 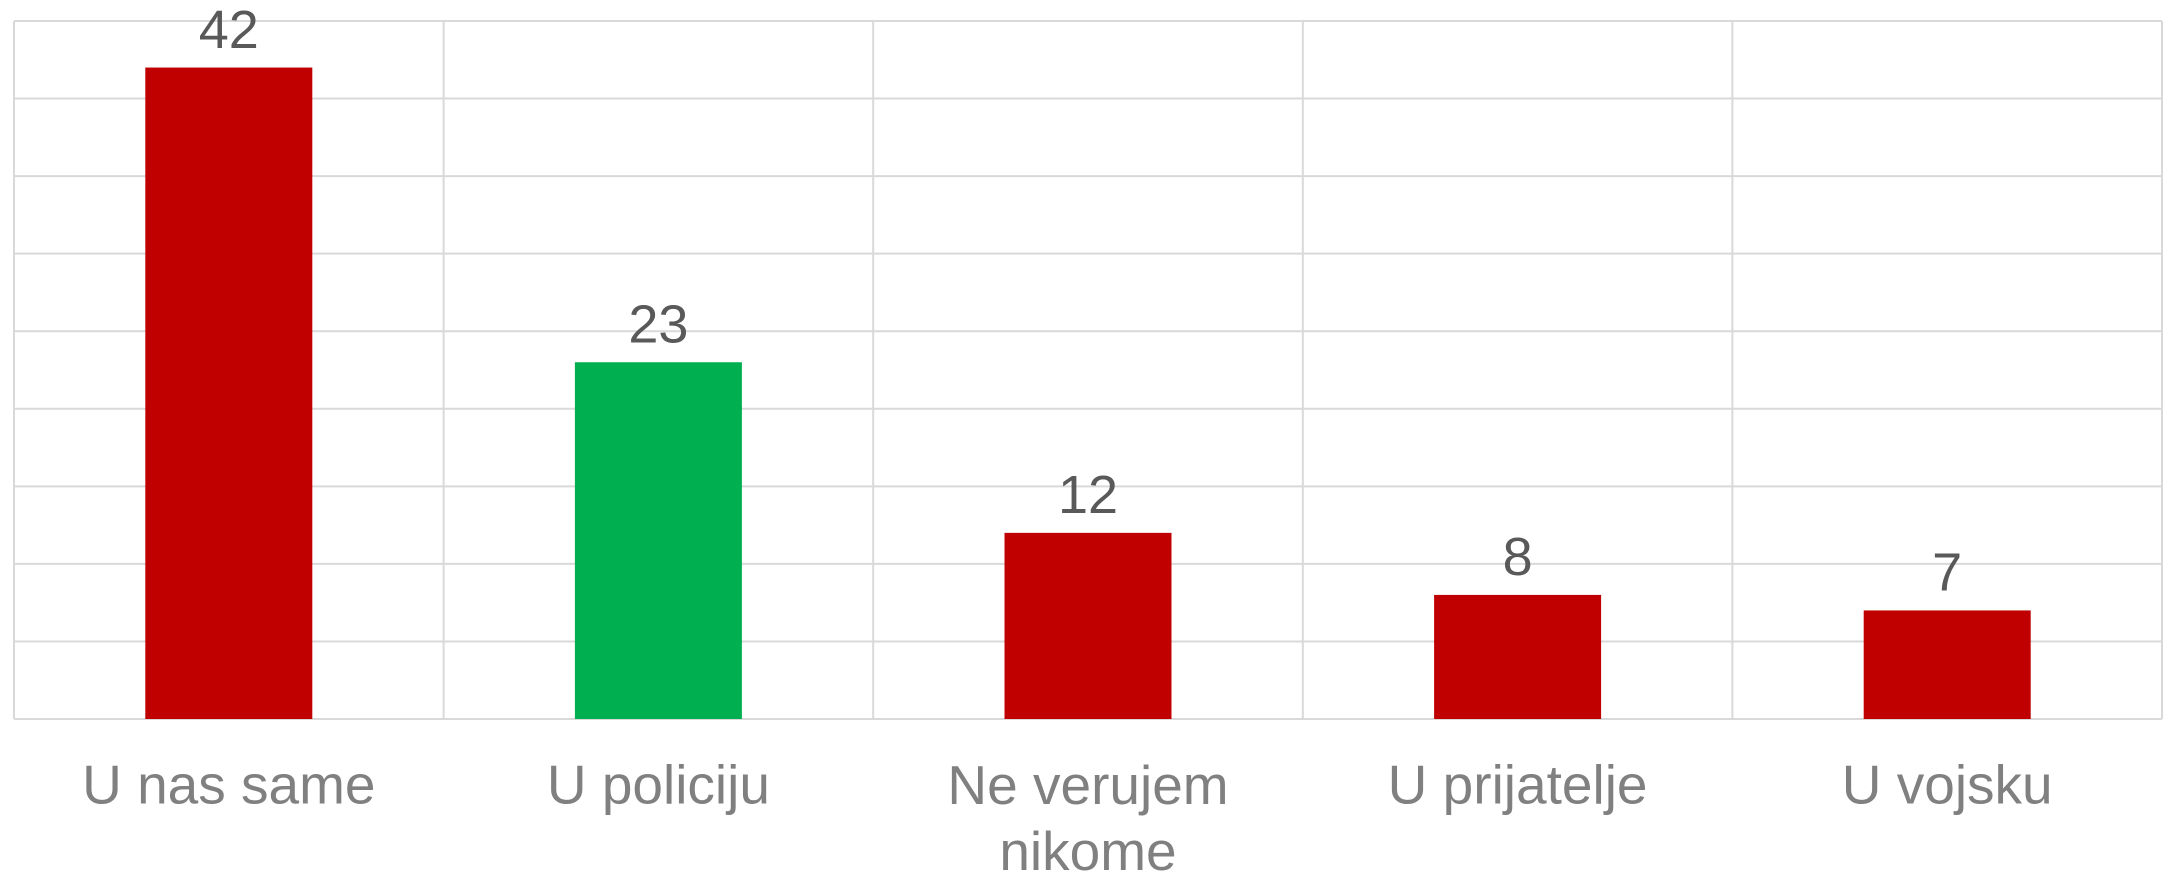 I want to click on data-label: 23, so click(x=658, y=325).